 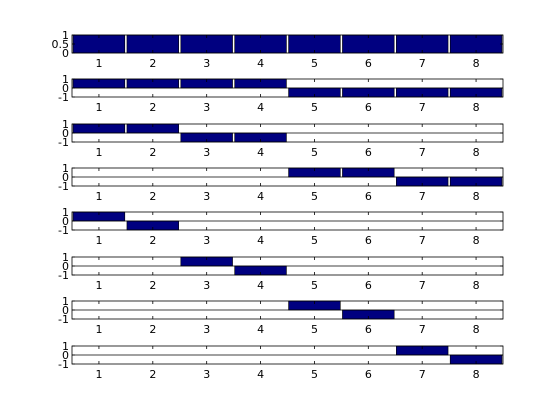 I want to click on subplot-1: 1 2 3 4 5 6 7 800.51, so click(x=278, y=49).